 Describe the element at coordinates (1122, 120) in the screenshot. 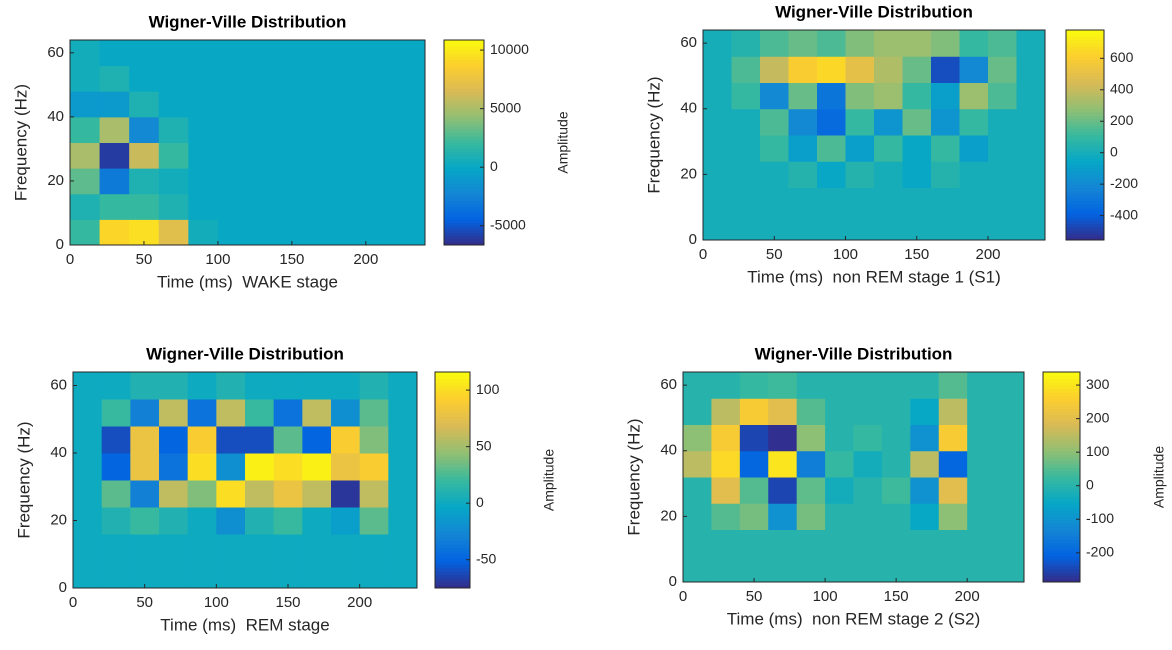

I see `colorbar-tick-label: 200` at that location.